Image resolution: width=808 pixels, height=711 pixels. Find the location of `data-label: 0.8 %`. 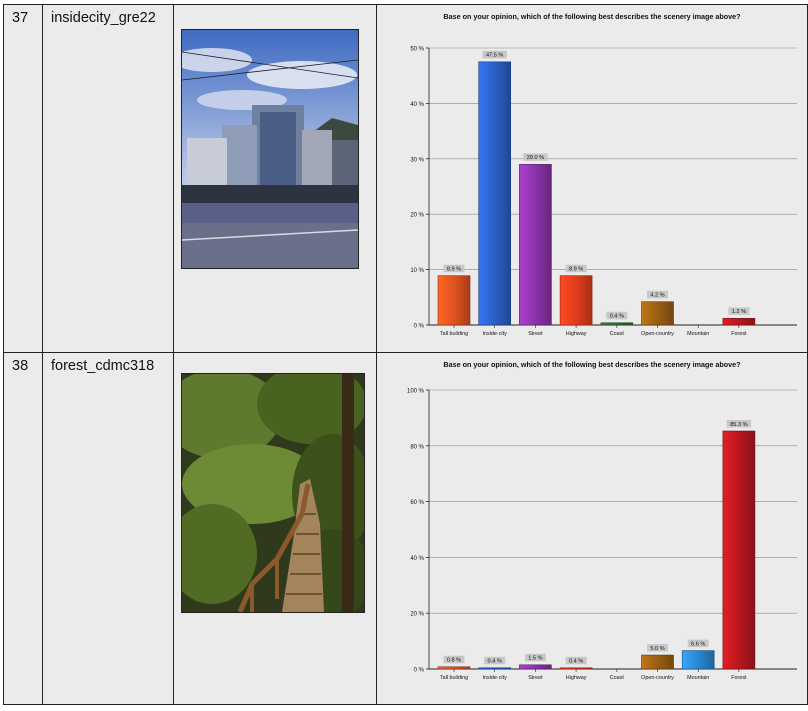

data-label: 0.8 % is located at coordinates (454, 661).